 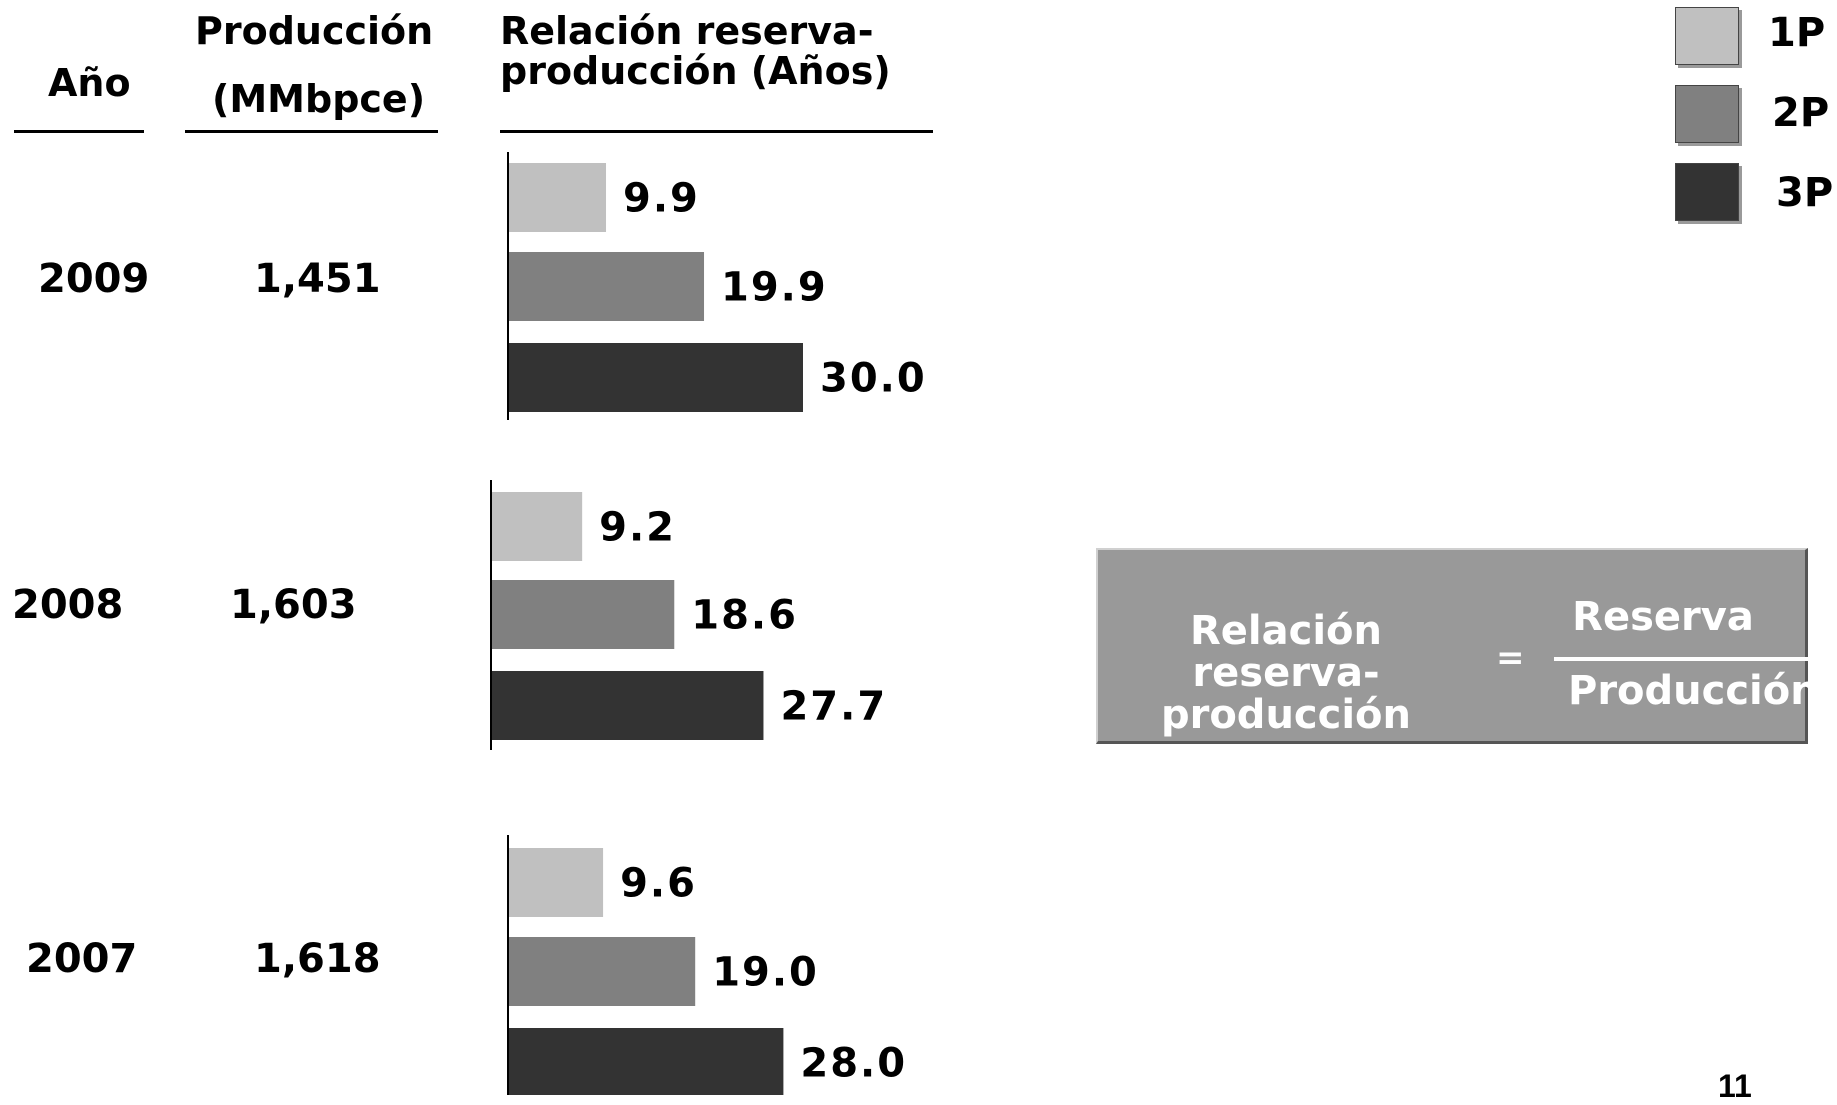 What do you see at coordinates (314, 31) in the screenshot?
I see `header-production-line1: Producción` at bounding box center [314, 31].